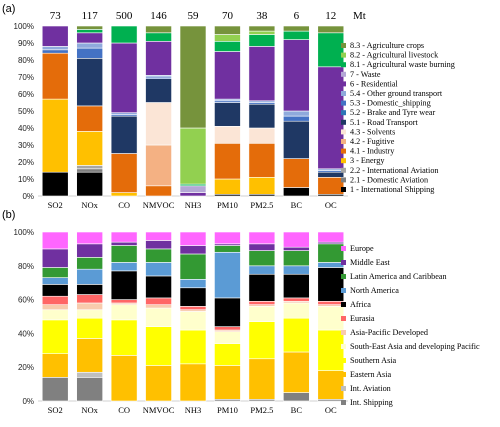  I want to click on b-bar-pm2-5-europe, so click(262, 238).